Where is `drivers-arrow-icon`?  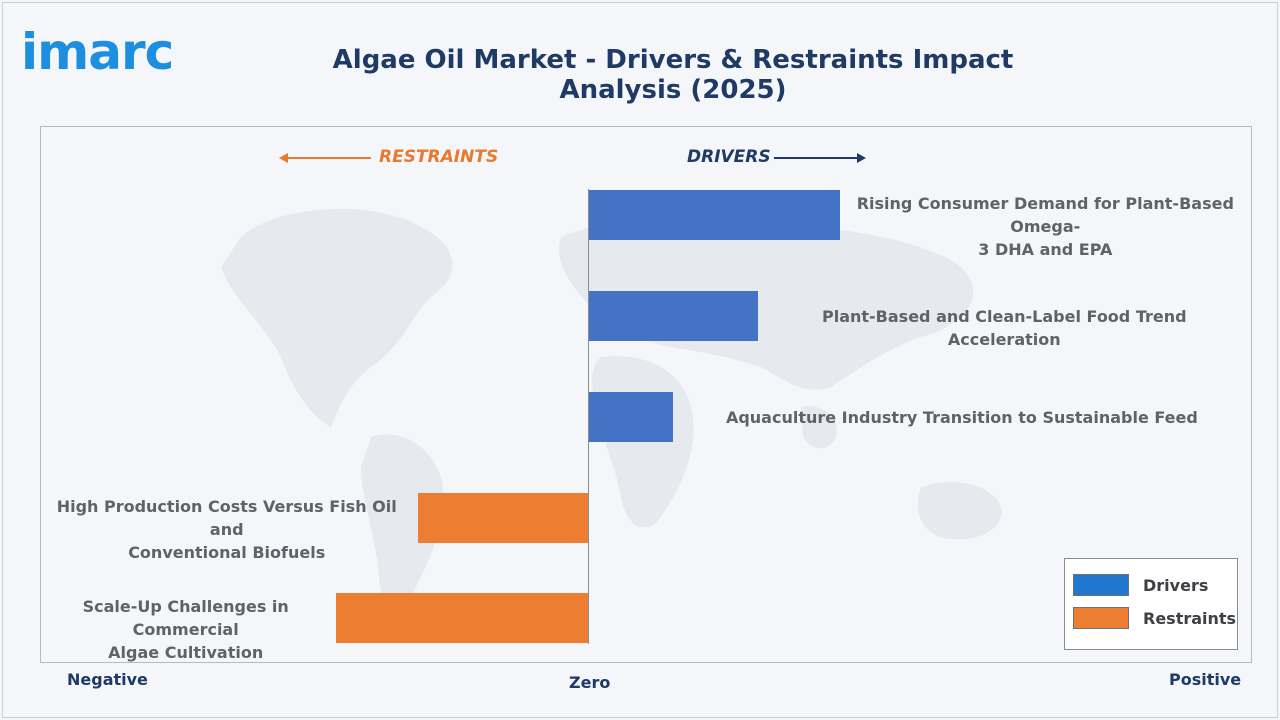 drivers-arrow-icon is located at coordinates (820, 158).